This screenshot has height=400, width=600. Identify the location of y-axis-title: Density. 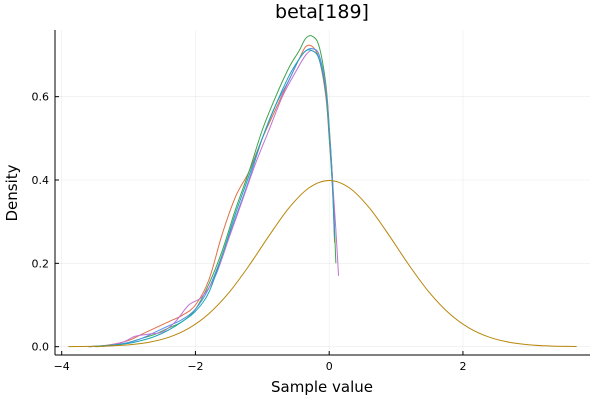
(12, 192).